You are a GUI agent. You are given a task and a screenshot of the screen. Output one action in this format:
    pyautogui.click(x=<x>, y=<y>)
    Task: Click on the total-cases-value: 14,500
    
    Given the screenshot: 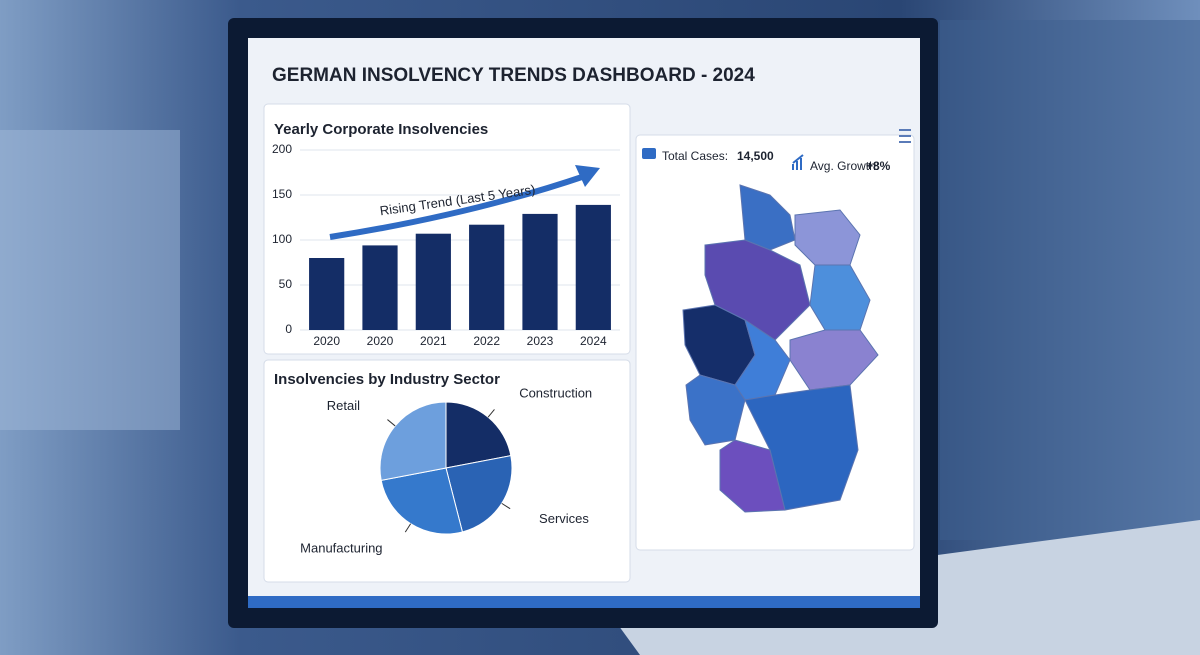 What is the action you would take?
    pyautogui.click(x=755, y=156)
    